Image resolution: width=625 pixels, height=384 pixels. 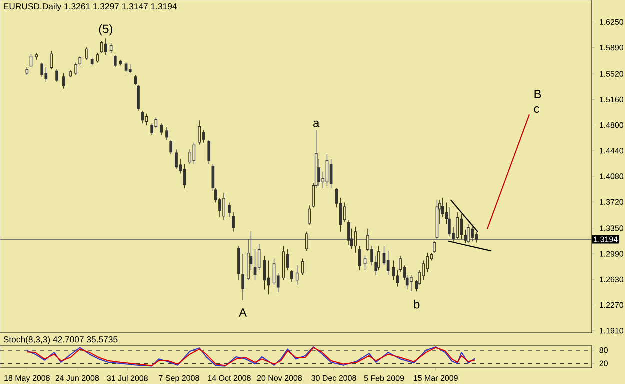 I want to click on annotation: A, so click(x=243, y=312).